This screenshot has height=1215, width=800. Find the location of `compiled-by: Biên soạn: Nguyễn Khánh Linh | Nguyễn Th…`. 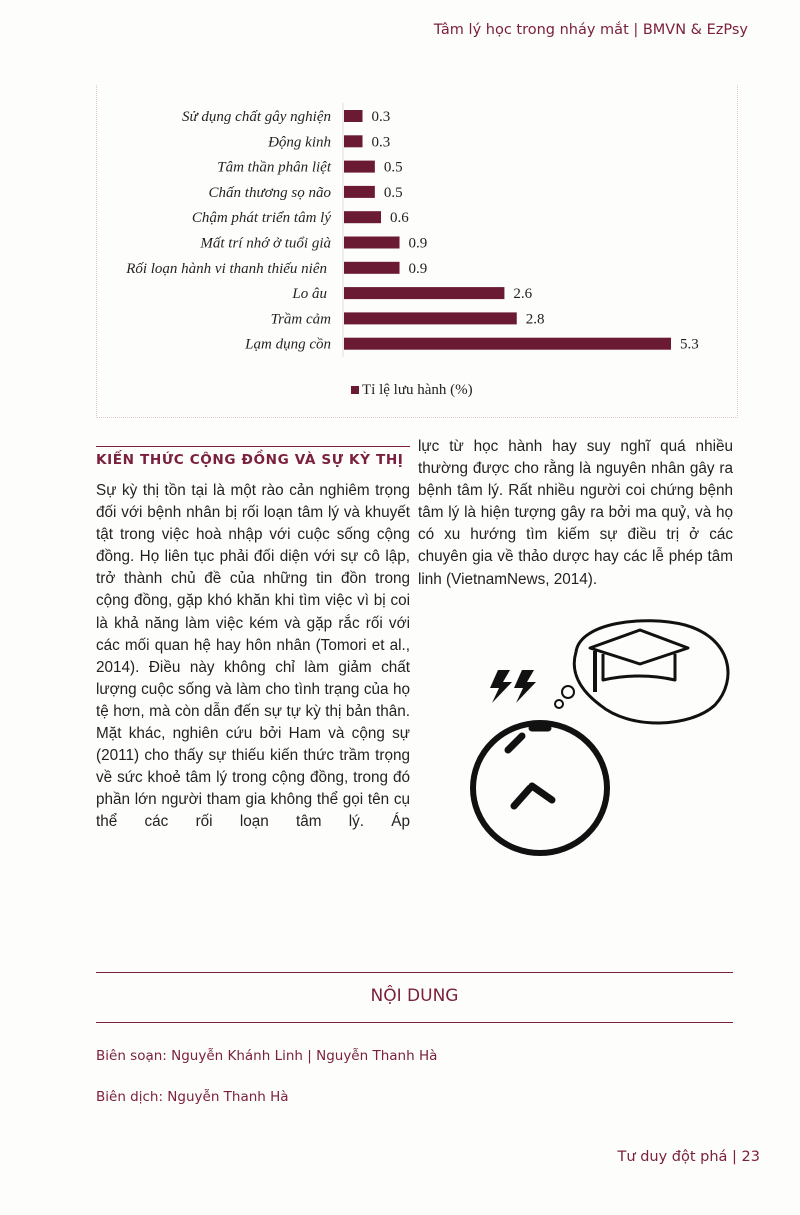

compiled-by: Biên soạn: Nguyễn Khánh Linh | Nguyễn Th… is located at coordinates (267, 1056).